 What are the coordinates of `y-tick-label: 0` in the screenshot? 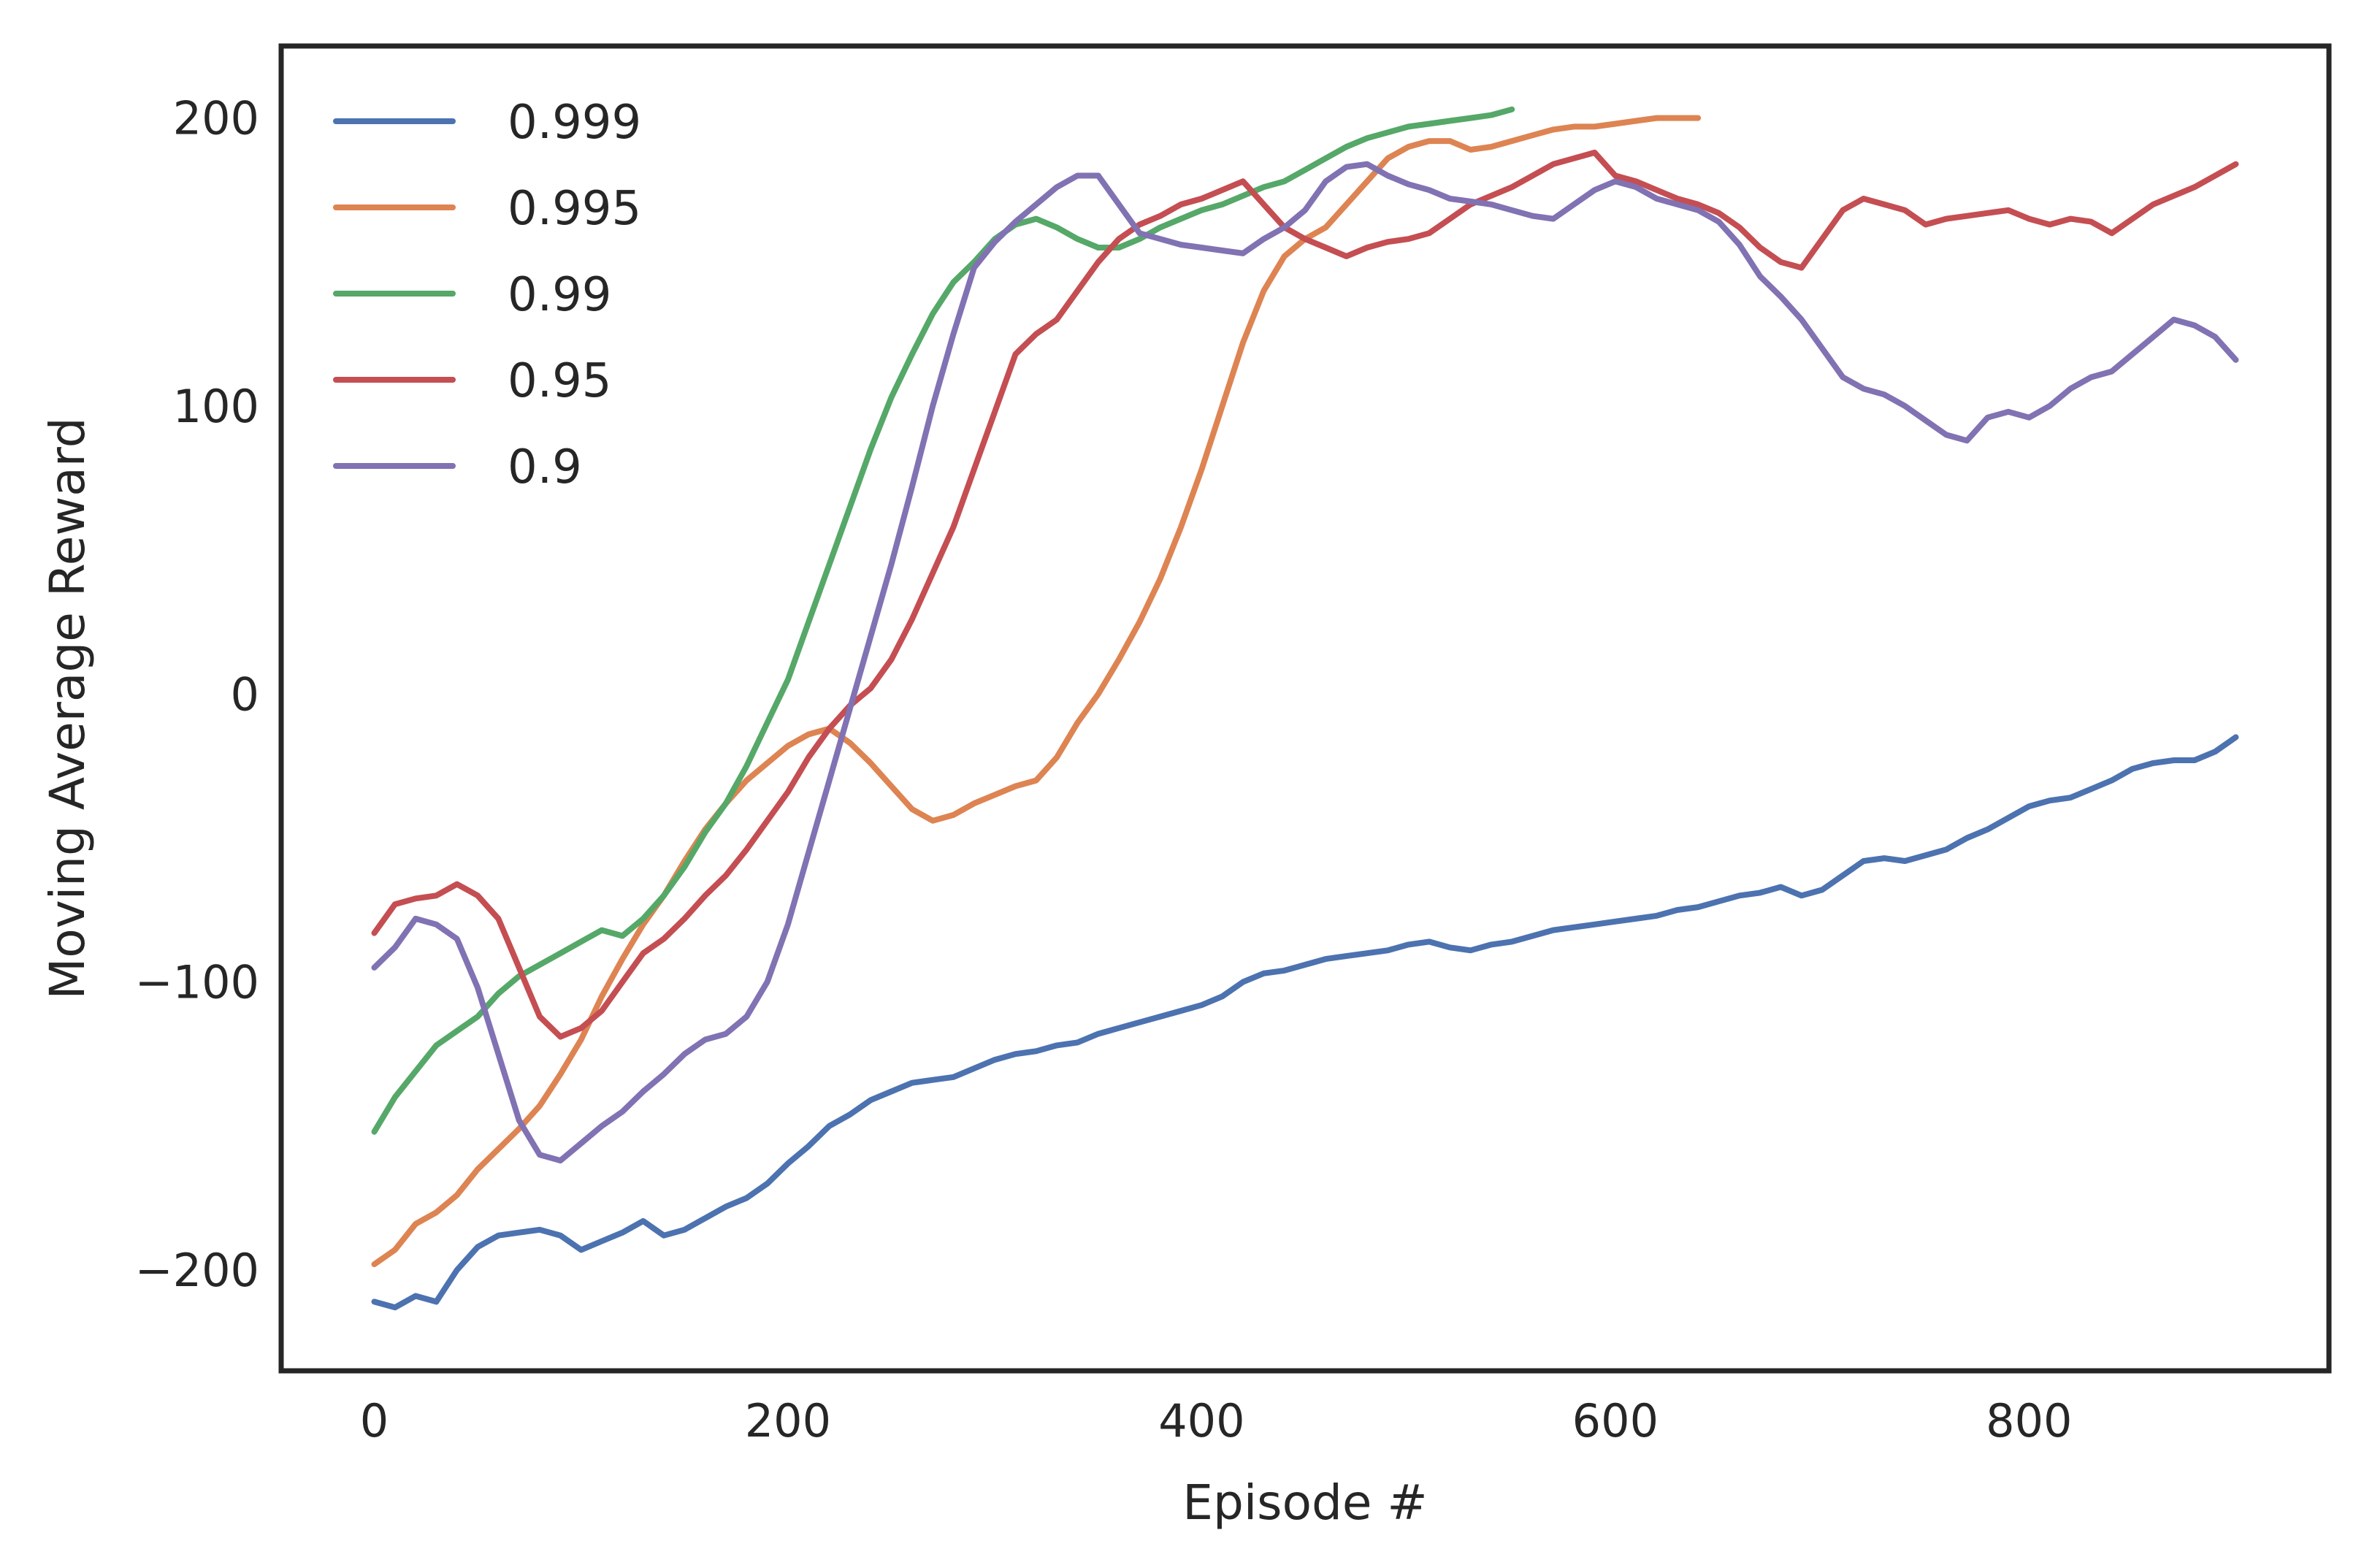 It's located at (245, 694).